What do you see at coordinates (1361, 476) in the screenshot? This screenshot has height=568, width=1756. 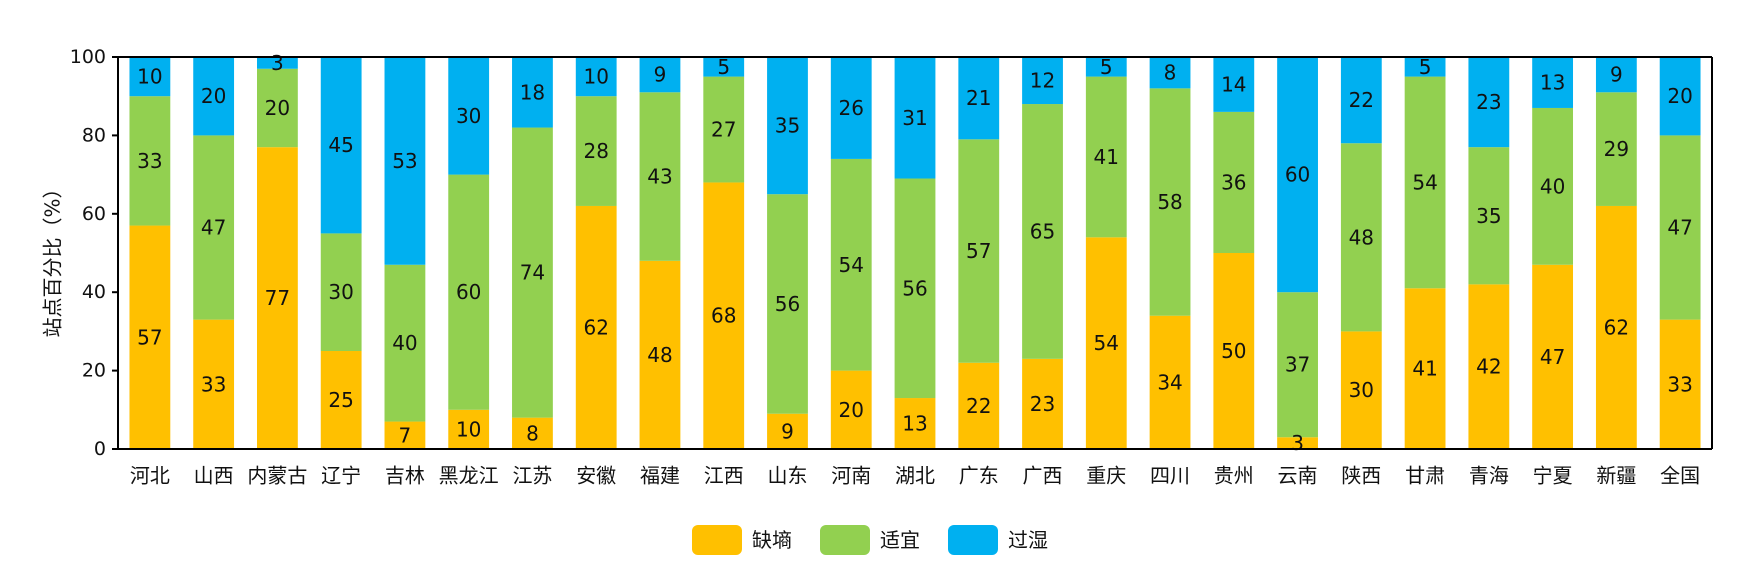 I see `category-label: 陕西` at bounding box center [1361, 476].